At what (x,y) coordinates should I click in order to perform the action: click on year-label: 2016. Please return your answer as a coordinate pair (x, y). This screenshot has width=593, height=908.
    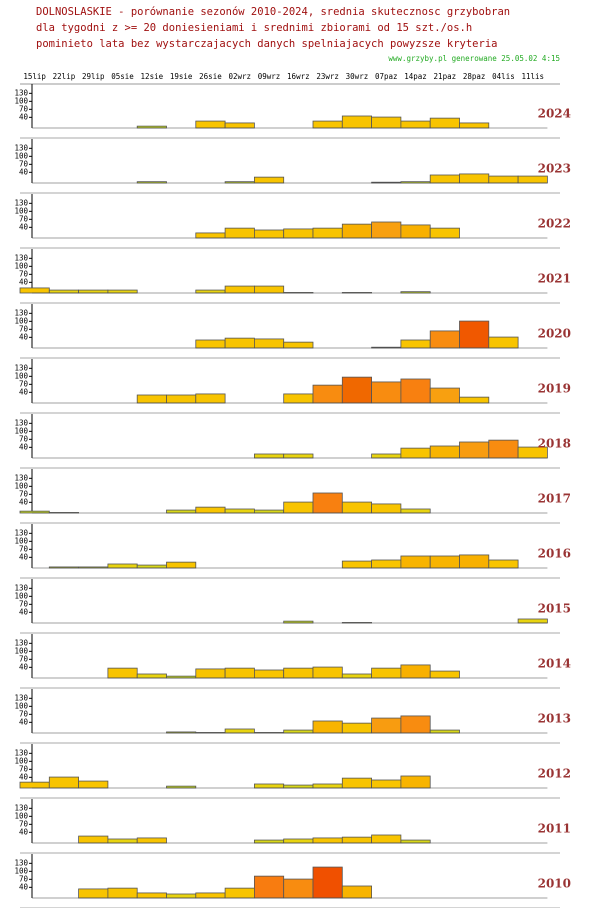
    Looking at the image, I should click on (554, 554).